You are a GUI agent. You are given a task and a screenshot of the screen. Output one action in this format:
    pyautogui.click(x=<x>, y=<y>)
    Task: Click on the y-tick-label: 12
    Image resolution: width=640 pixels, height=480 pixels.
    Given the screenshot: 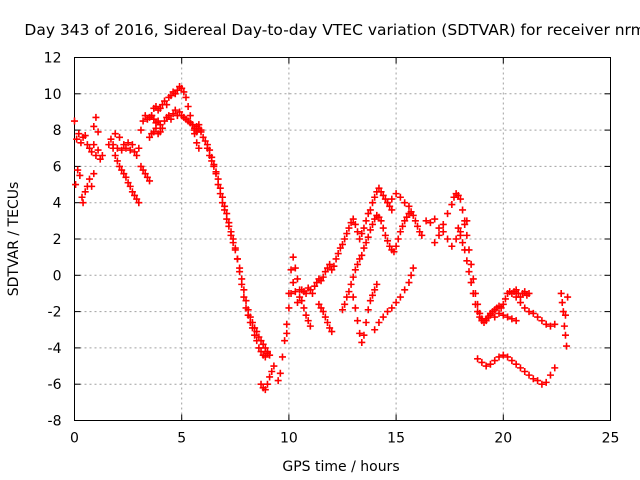 What is the action you would take?
    pyautogui.click(x=53, y=59)
    